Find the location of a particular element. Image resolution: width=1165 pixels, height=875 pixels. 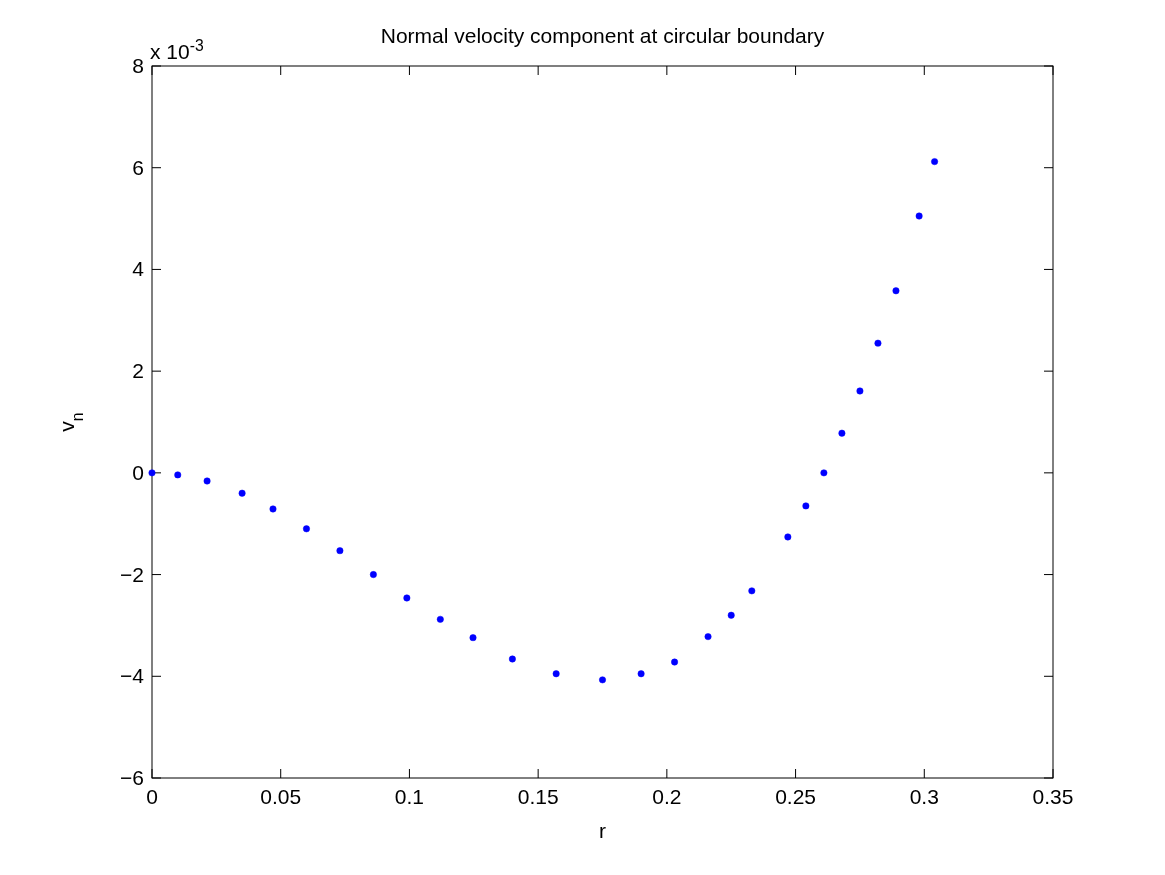

x-tick-label: 0.35 is located at coordinates (1053, 796).